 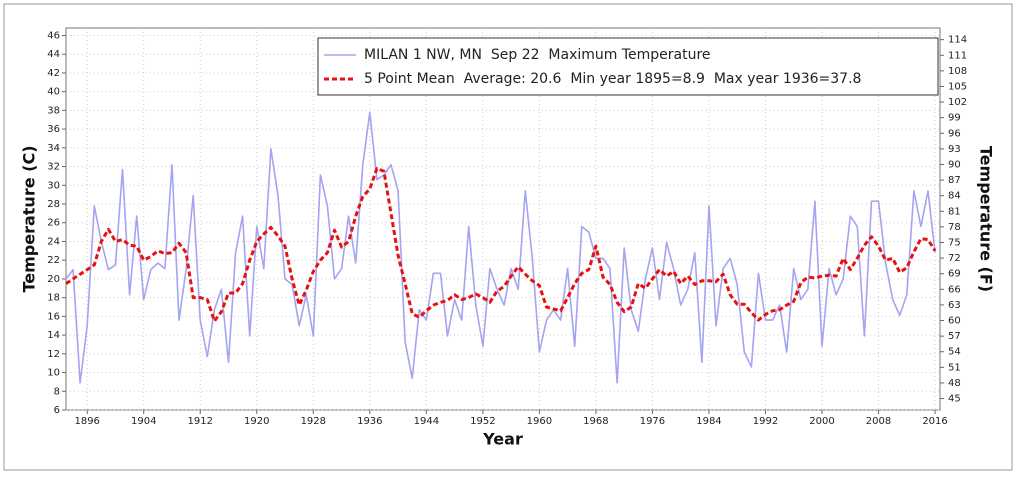 I want to click on y2-tick-label: 93, so click(x=954, y=149).